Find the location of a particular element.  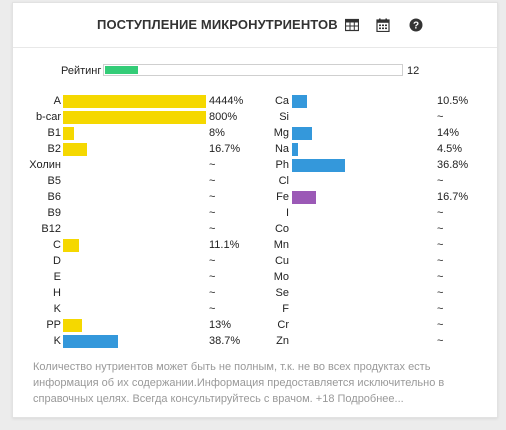

nutrient-row: B12 ~ Co ~ is located at coordinates (255, 229).